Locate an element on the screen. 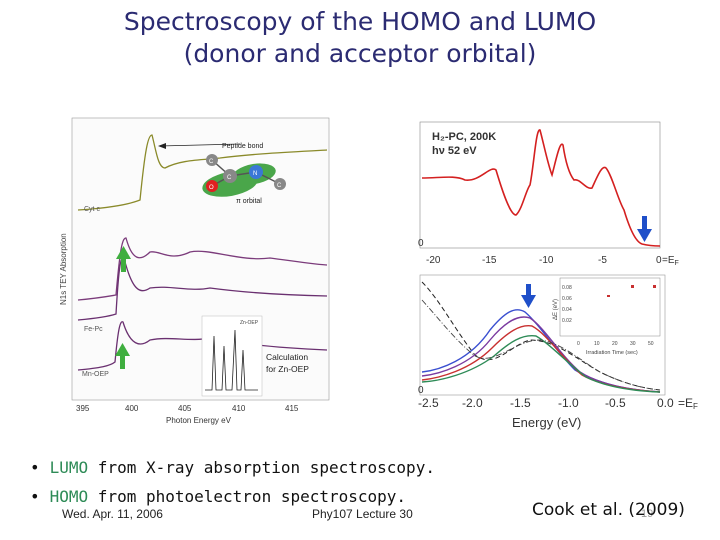 This screenshot has width=720, height=540. pes-xtick: -20 is located at coordinates (433, 260).